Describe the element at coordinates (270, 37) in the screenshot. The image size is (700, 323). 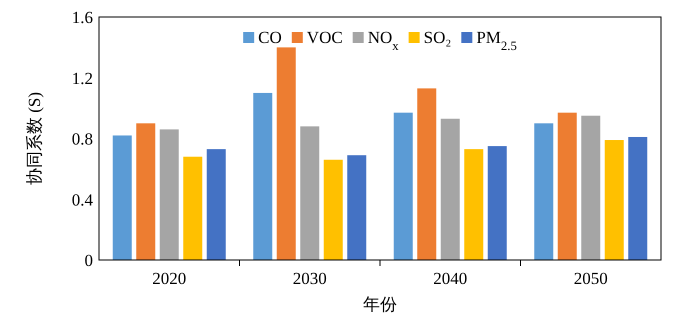
I see `legend-label: CO` at that location.